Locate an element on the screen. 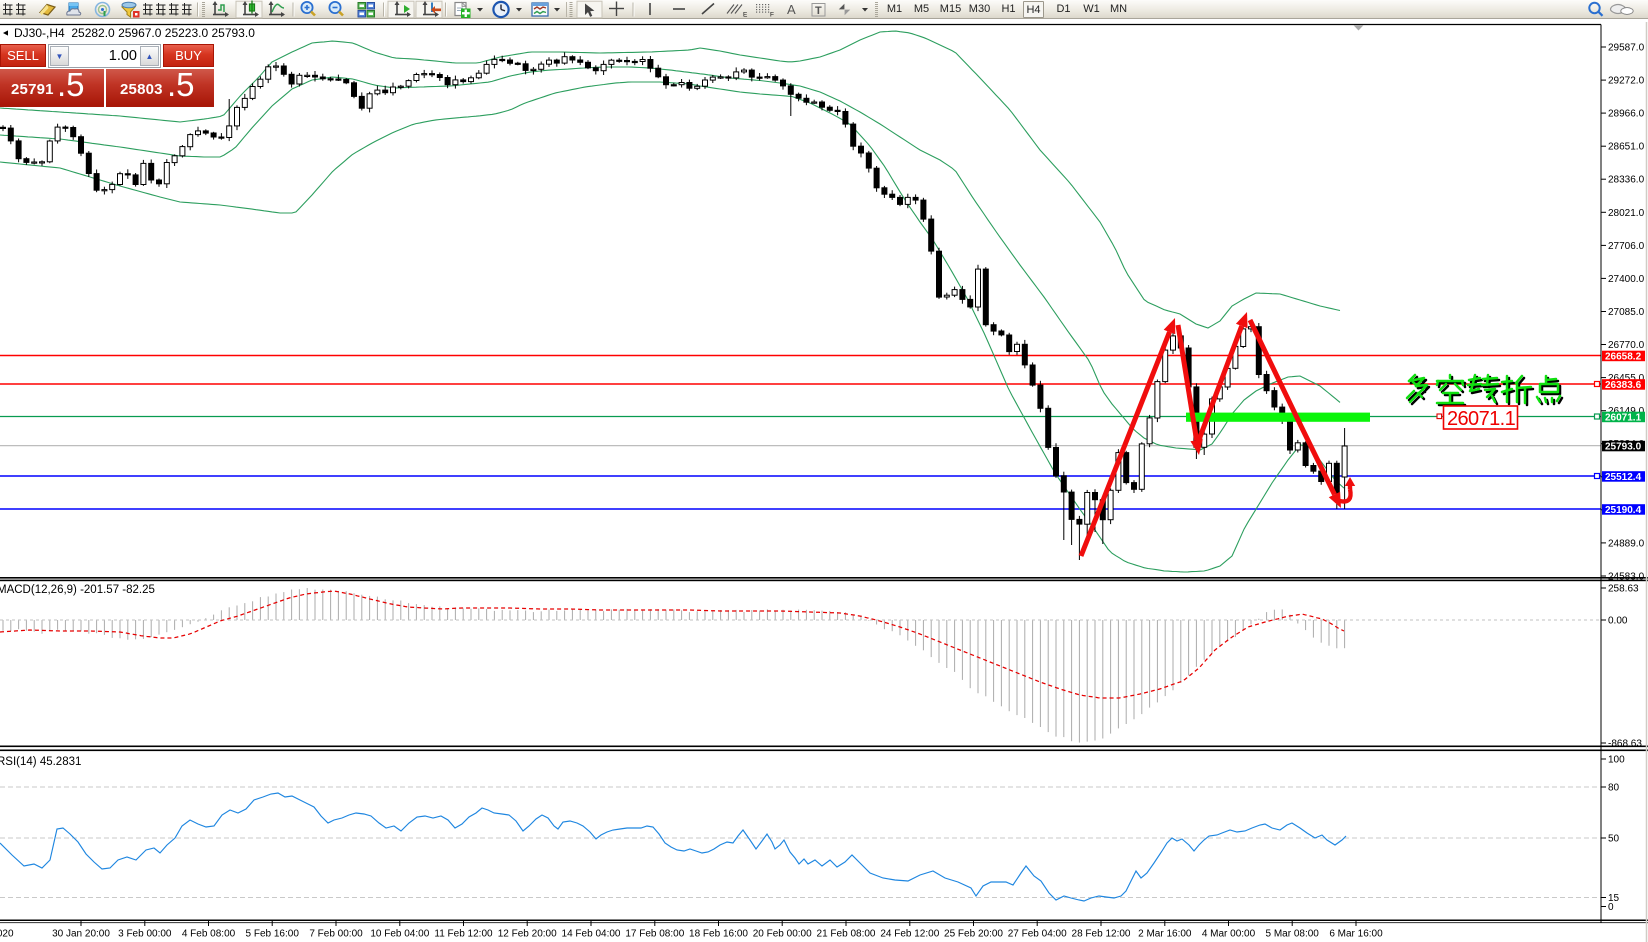 The width and height of the screenshot is (1648, 942). svg-text: 258.63 is located at coordinates (1623, 589).